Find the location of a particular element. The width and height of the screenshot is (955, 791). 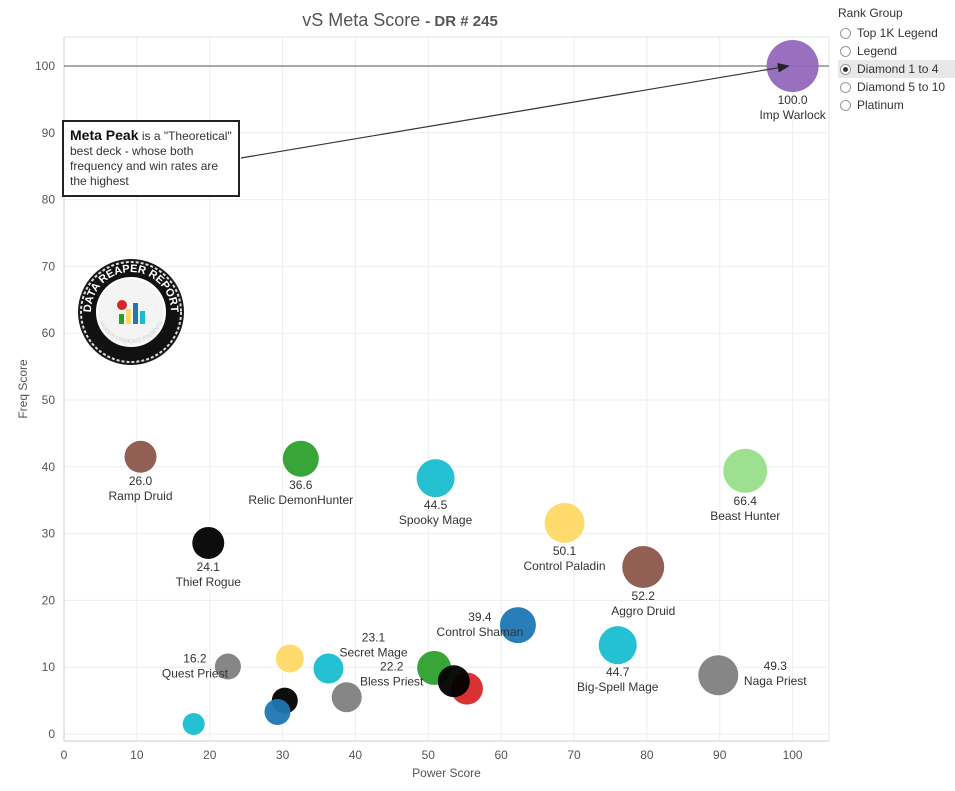

point-name-label: Aggro Druid is located at coordinates (643, 611).